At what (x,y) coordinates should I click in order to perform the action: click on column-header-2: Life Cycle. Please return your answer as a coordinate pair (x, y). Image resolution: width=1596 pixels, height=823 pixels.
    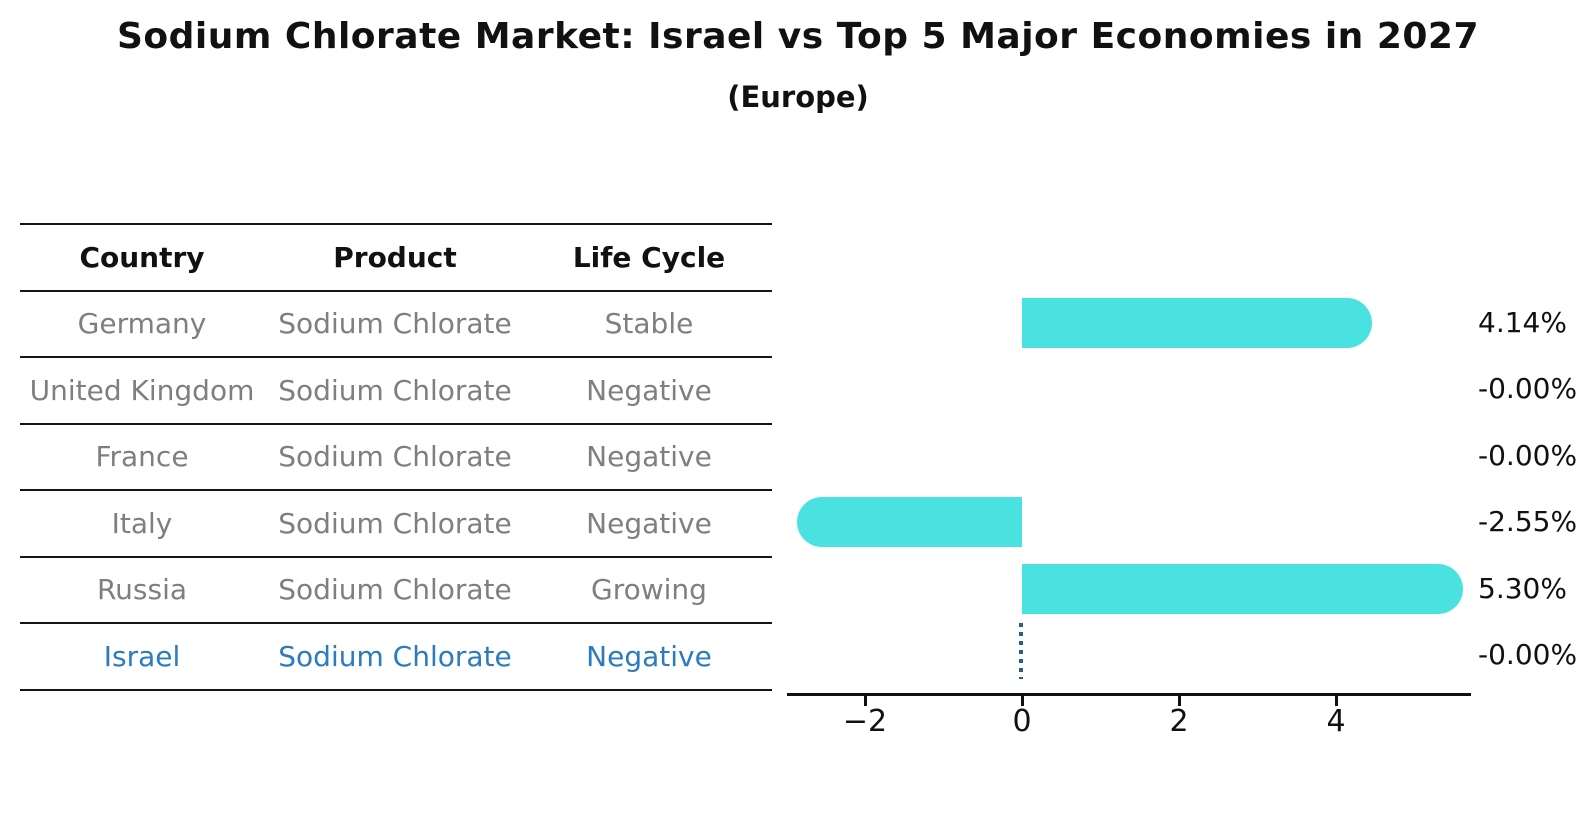
    Looking at the image, I should click on (649, 257).